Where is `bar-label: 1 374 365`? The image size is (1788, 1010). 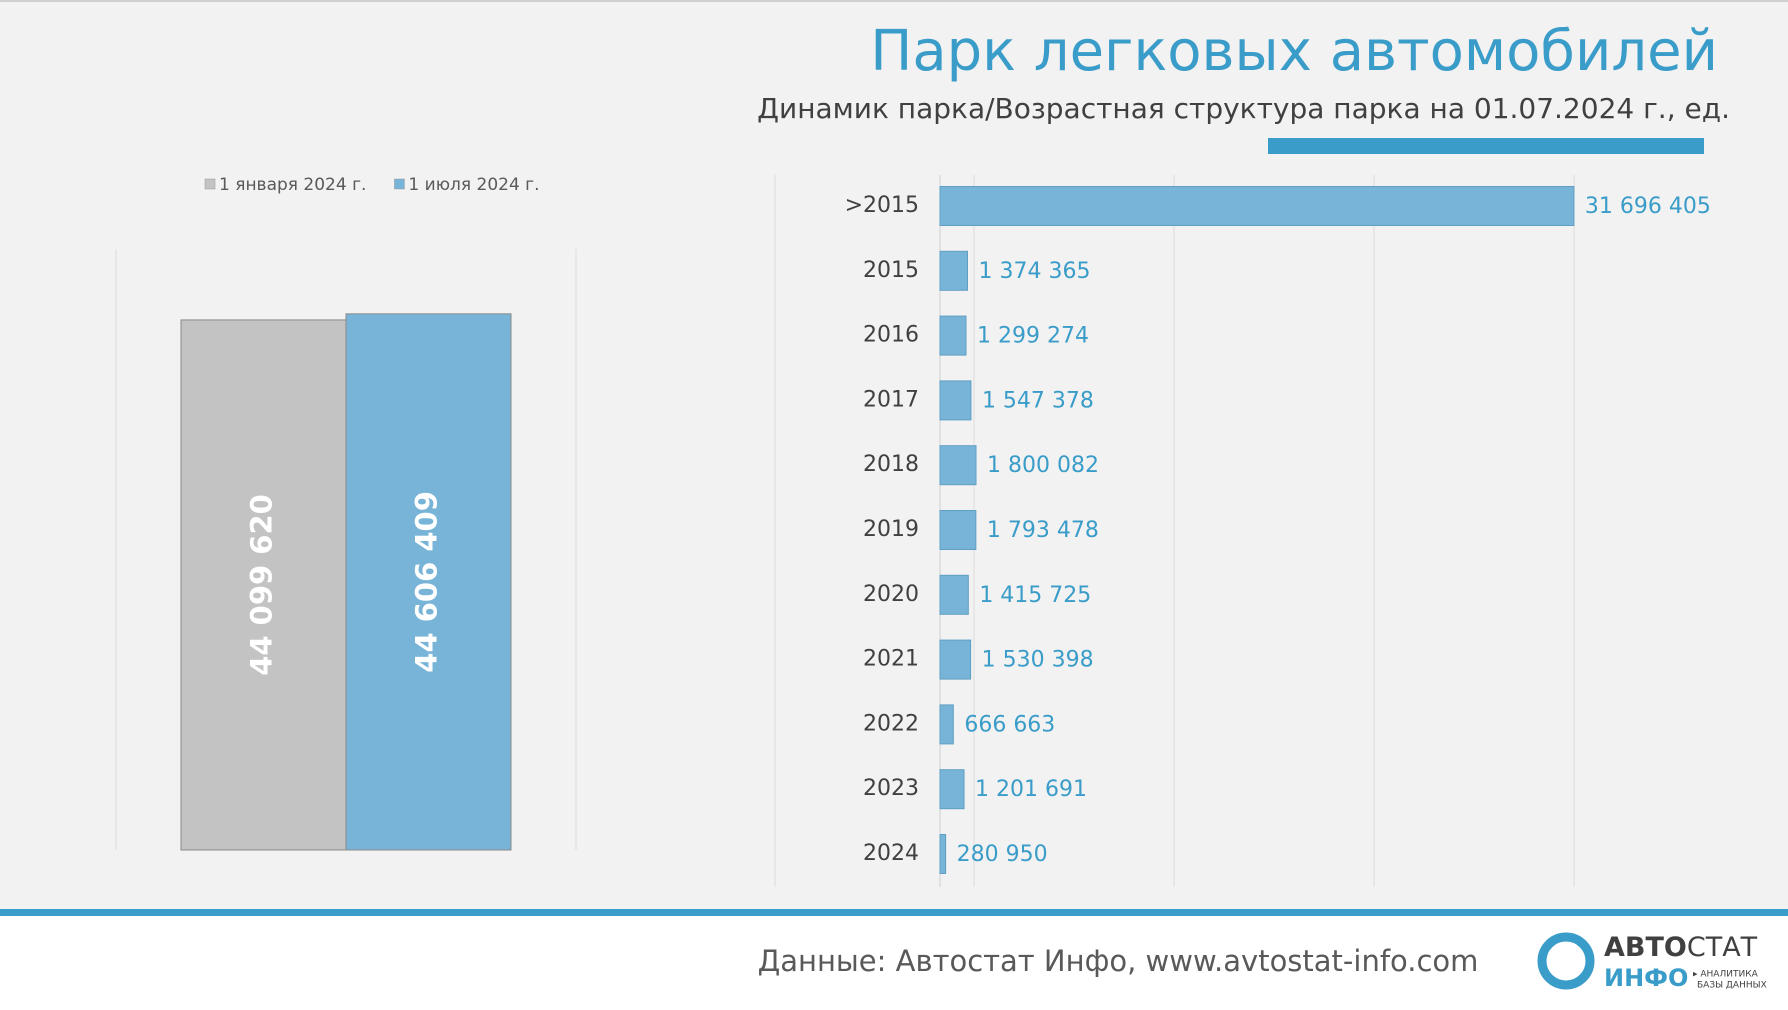 bar-label: 1 374 365 is located at coordinates (1034, 271).